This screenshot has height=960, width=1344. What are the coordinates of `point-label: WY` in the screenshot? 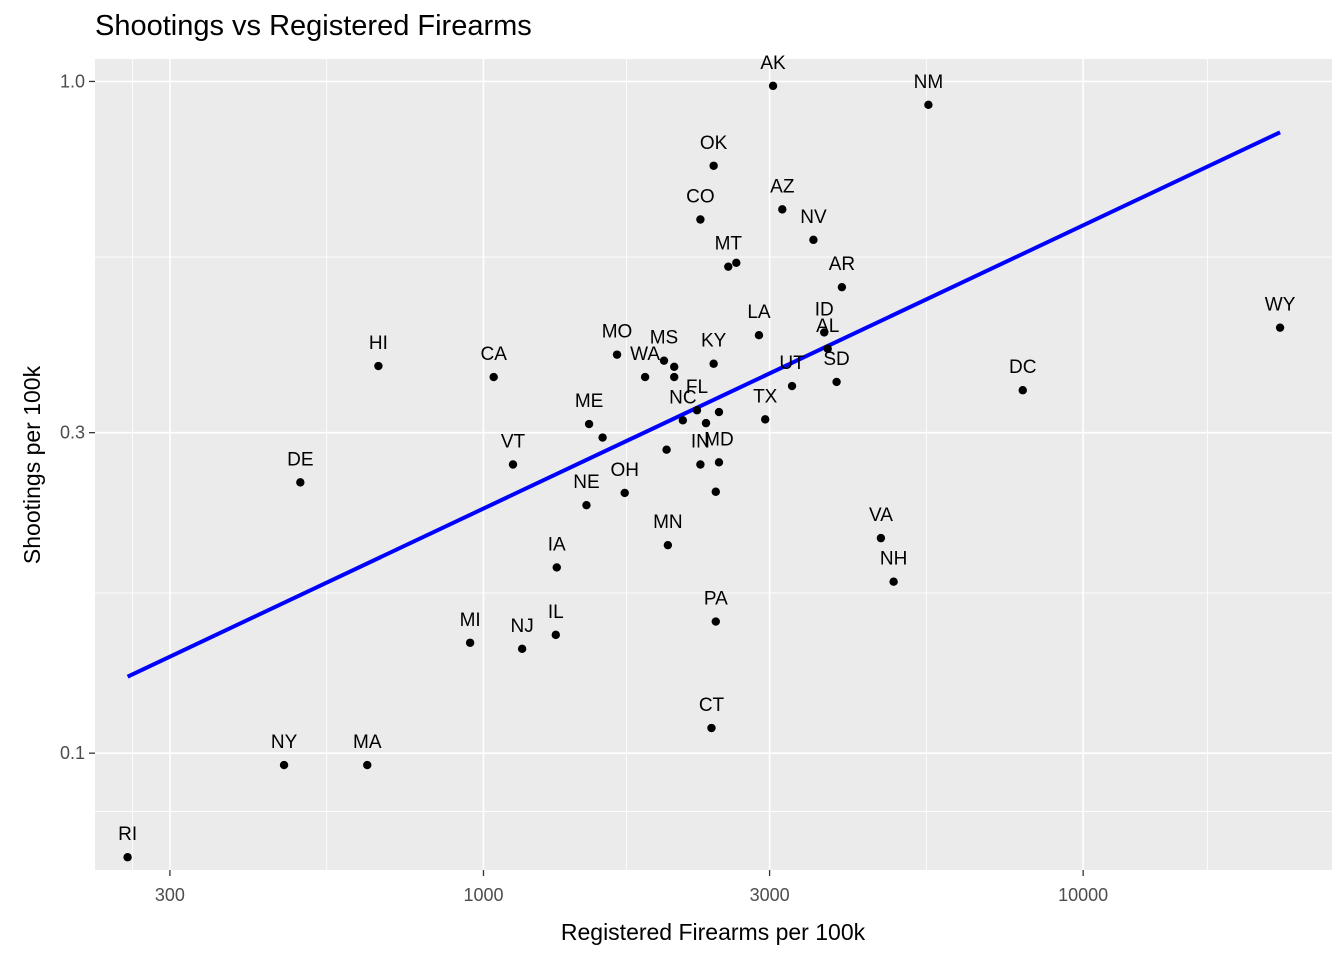 It's located at (1280, 305).